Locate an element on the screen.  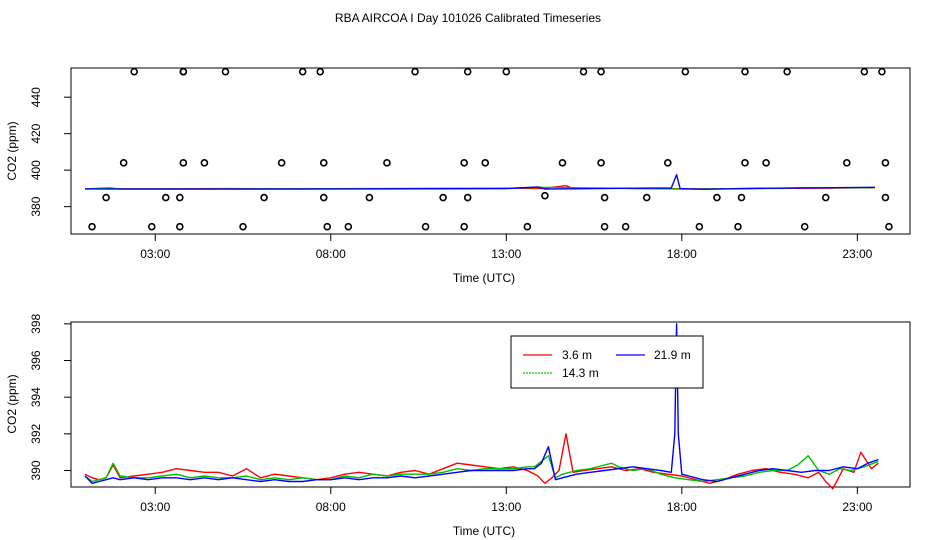
series-lines is located at coordinates (479, 182).